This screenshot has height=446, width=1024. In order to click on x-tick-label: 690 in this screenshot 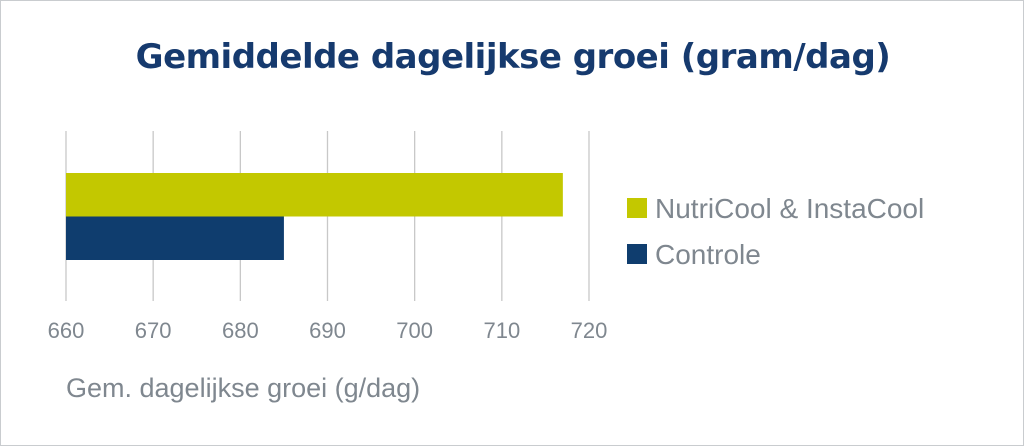, I will do `click(327, 330)`.